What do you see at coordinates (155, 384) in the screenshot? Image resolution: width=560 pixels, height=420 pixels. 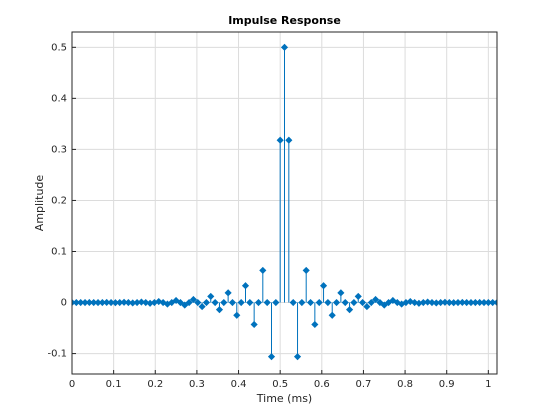 I see `x-tick-label: 0.2` at bounding box center [155, 384].